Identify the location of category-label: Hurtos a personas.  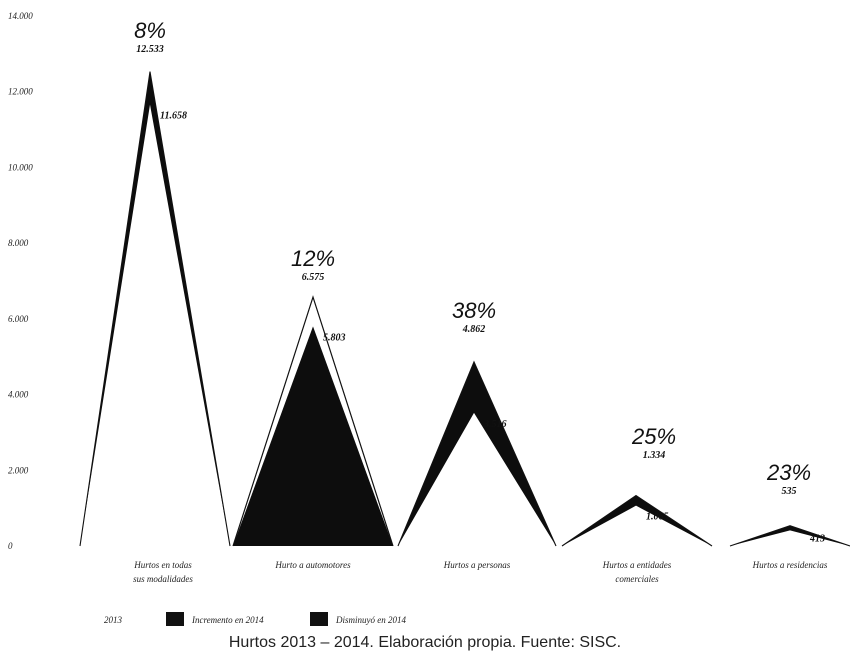
(477, 565).